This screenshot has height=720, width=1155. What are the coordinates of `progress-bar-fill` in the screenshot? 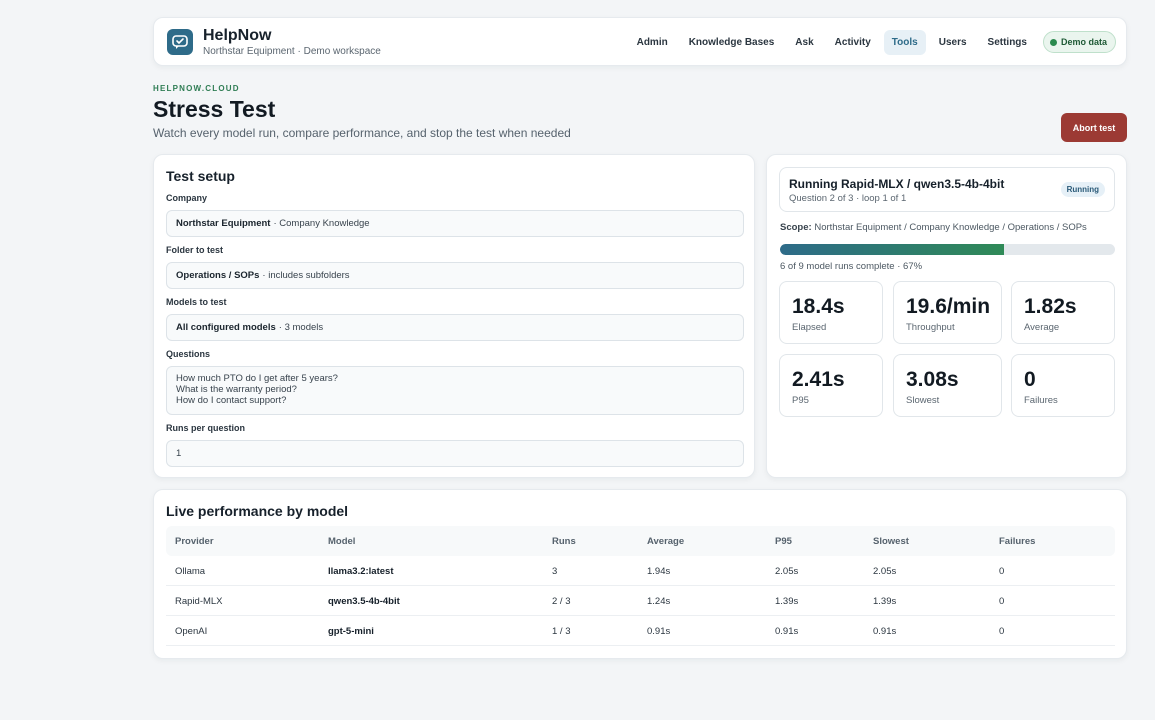 It's located at (892, 249).